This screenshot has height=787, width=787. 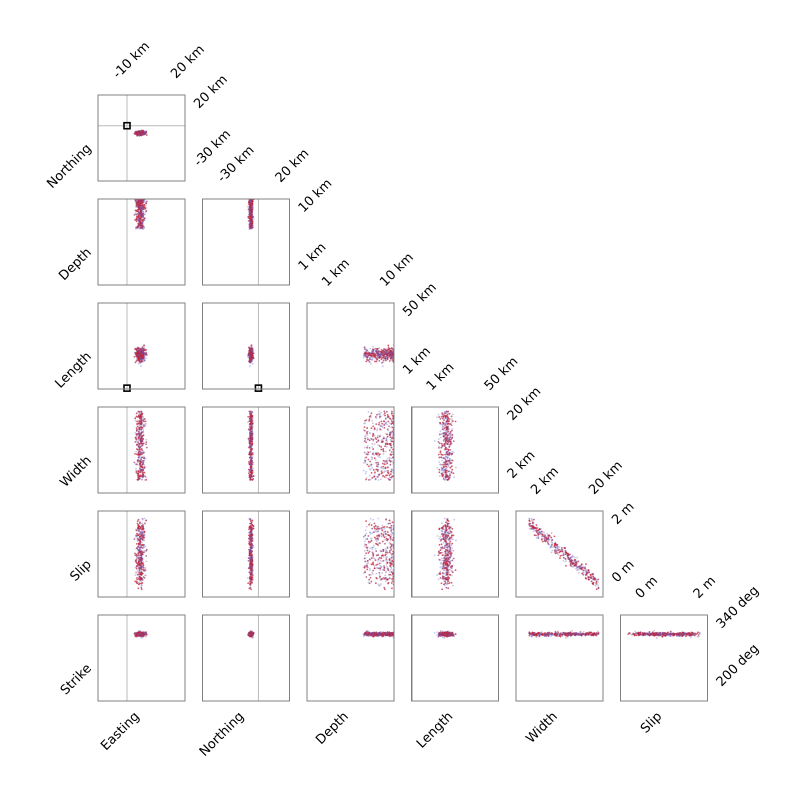 What do you see at coordinates (246, 242) in the screenshot?
I see `panel-depth-vs-northing` at bounding box center [246, 242].